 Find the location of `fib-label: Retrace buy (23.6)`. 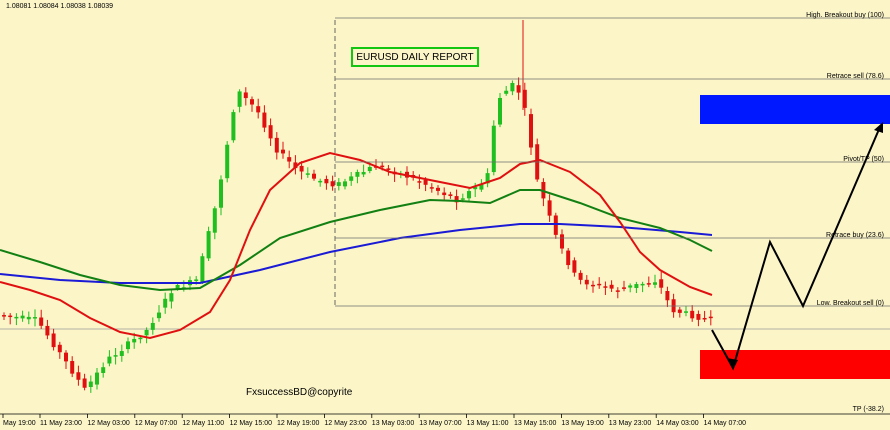

fib-label: Retrace buy (23.6) is located at coordinates (855, 235).